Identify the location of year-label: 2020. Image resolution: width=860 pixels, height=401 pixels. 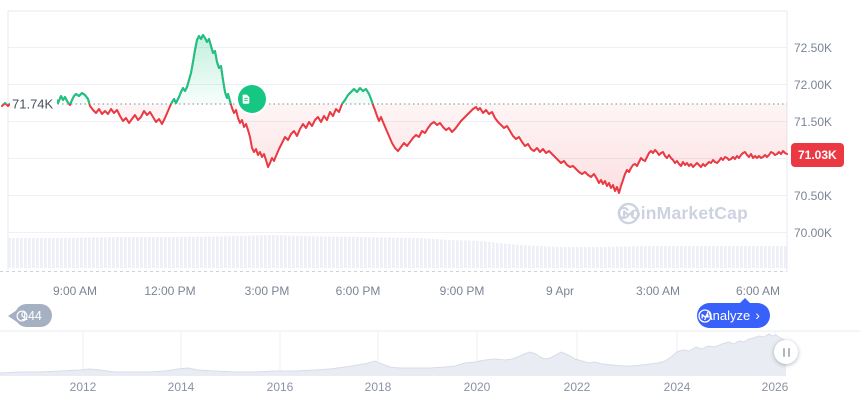
(477, 387).